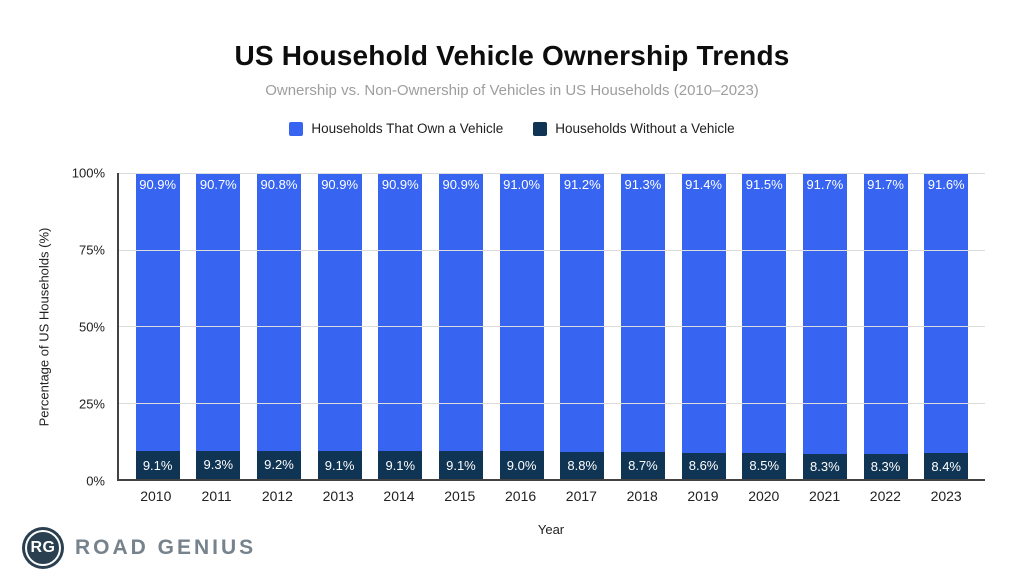  I want to click on bar-own-2019: 91.4%, so click(703, 313).